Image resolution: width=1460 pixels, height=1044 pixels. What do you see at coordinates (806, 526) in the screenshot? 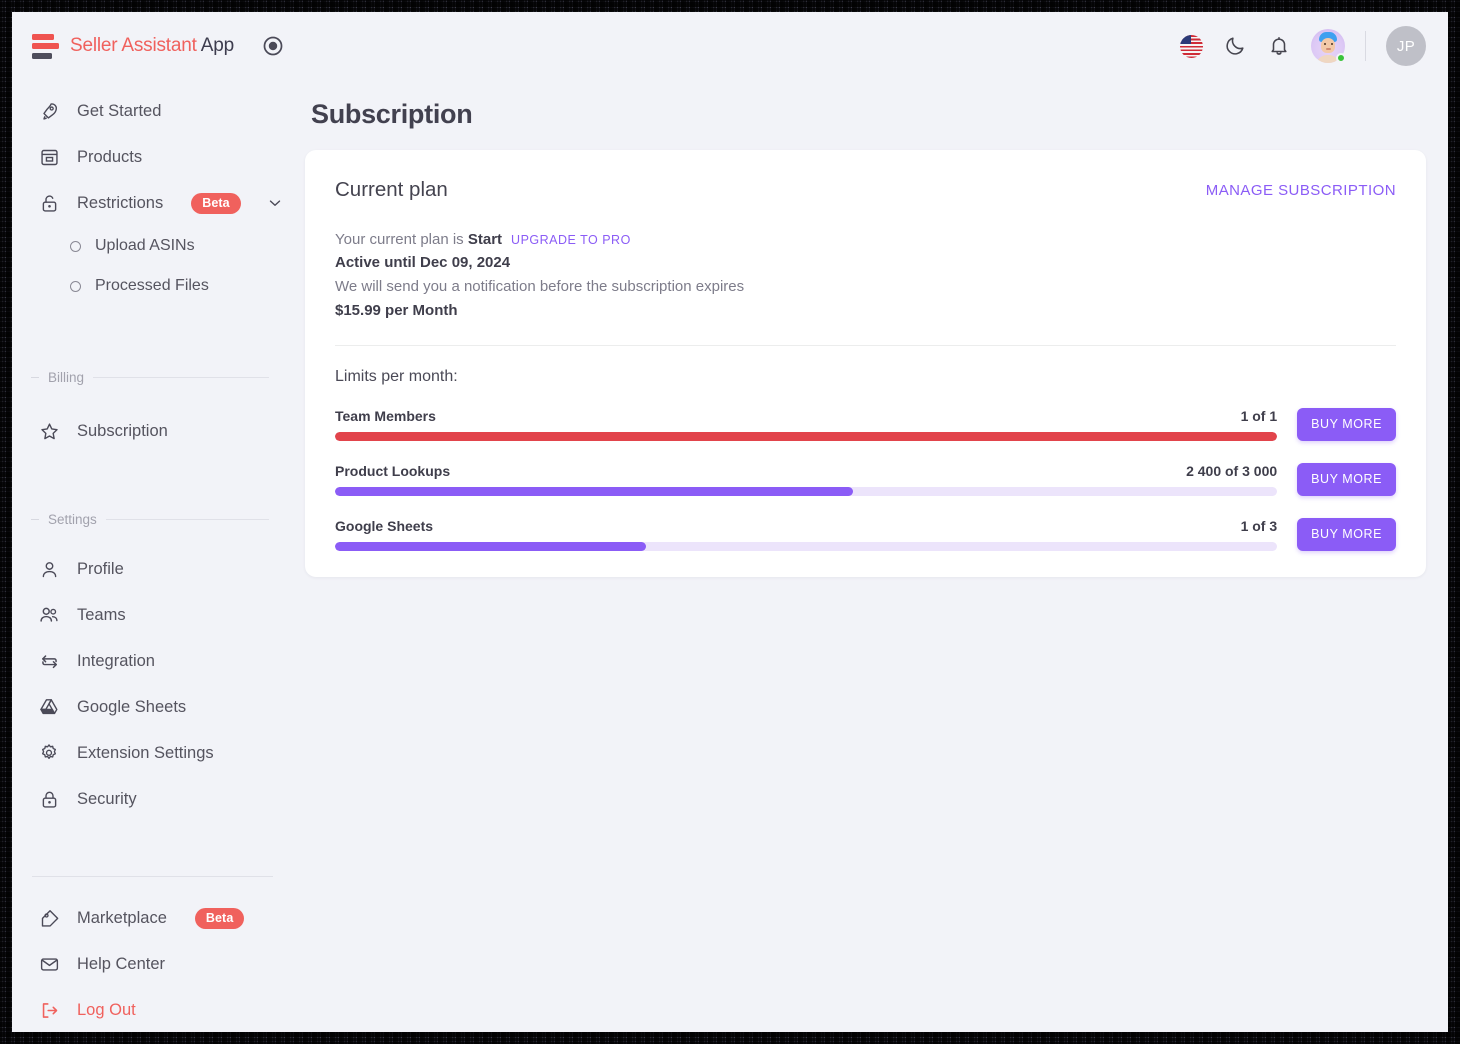
I see `limit-header: Google Sheets 1 of 3` at bounding box center [806, 526].